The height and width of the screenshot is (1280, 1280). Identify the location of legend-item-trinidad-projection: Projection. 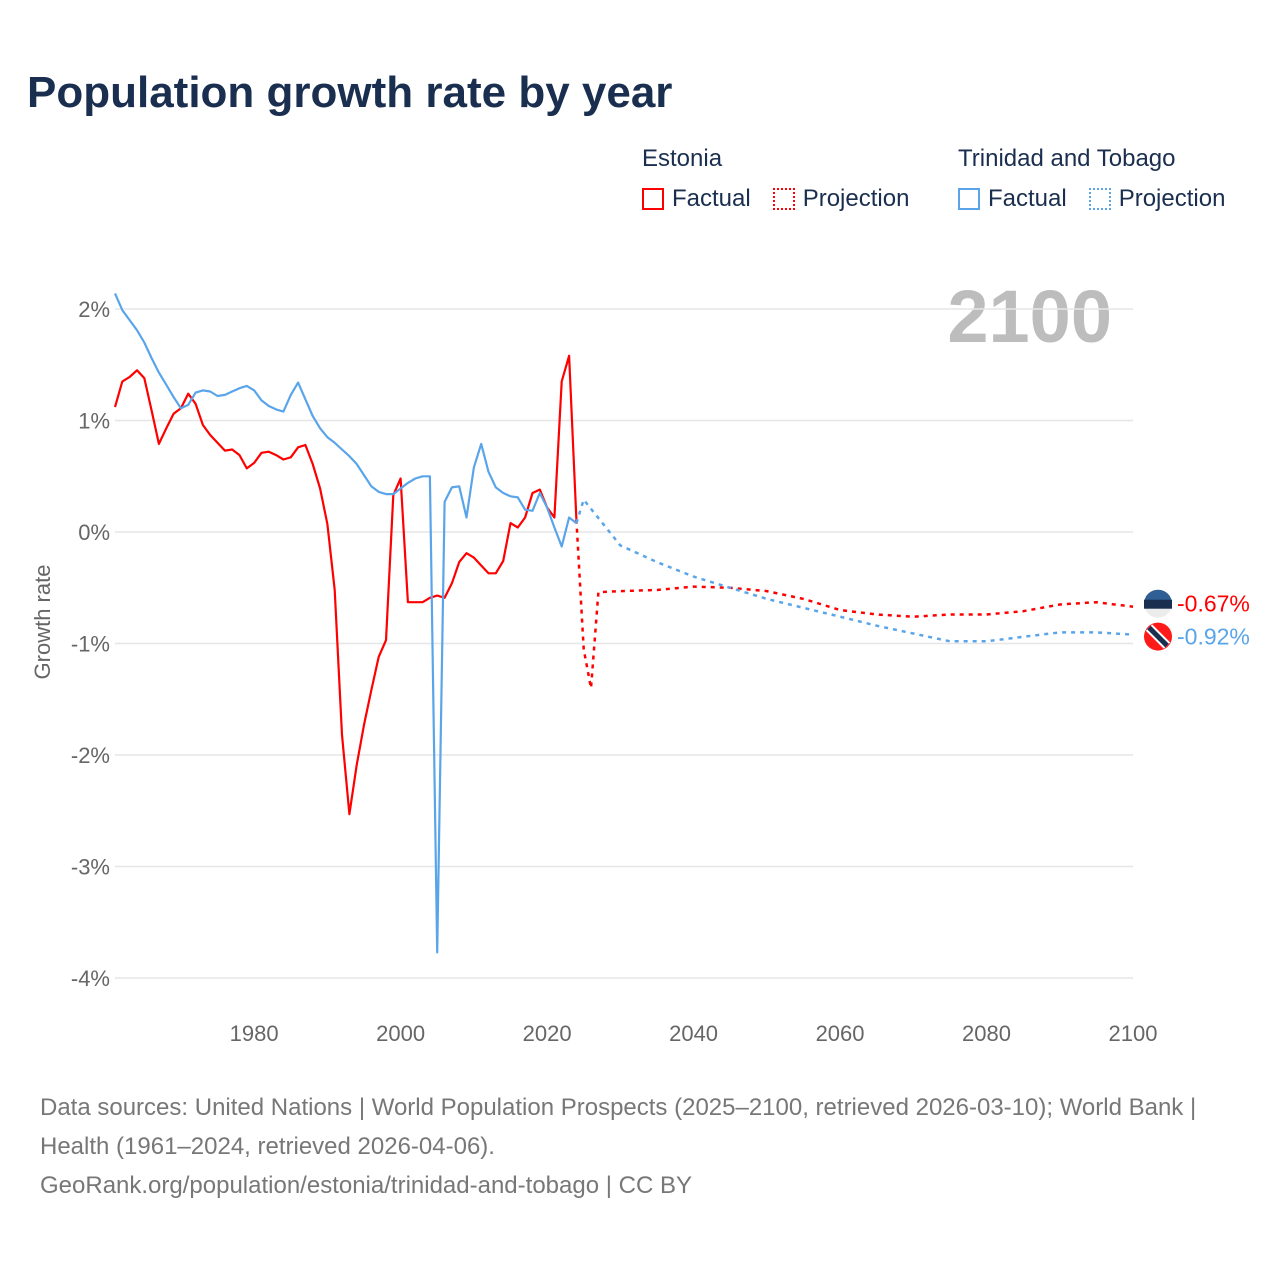
(1157, 199).